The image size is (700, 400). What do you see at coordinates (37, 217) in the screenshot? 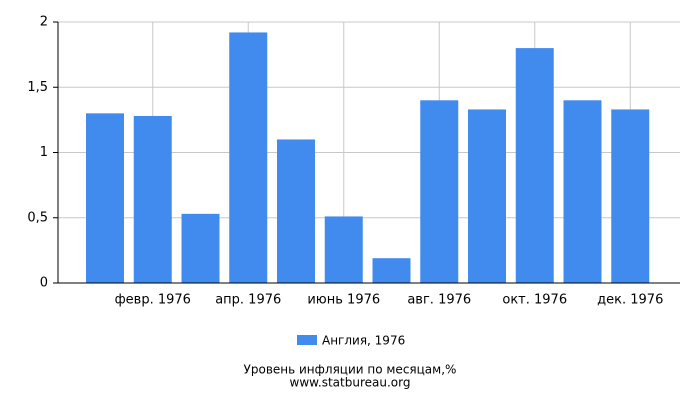
I see `y-tick-label: 0,5` at bounding box center [37, 217].